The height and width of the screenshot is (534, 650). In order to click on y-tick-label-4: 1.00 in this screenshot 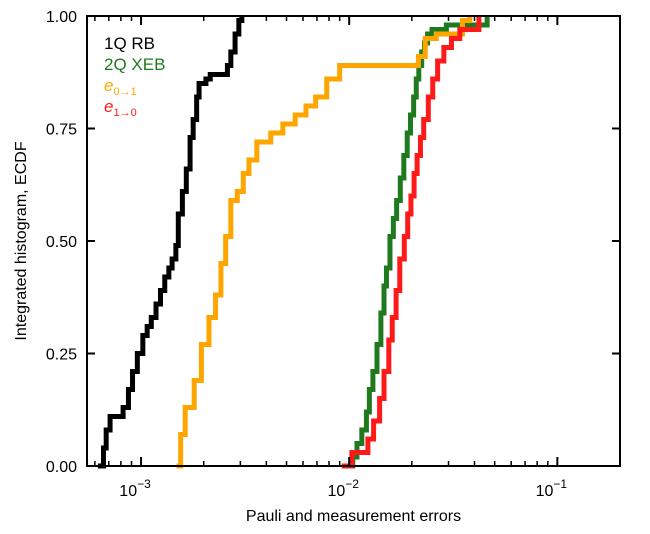, I will do `click(61, 17)`.